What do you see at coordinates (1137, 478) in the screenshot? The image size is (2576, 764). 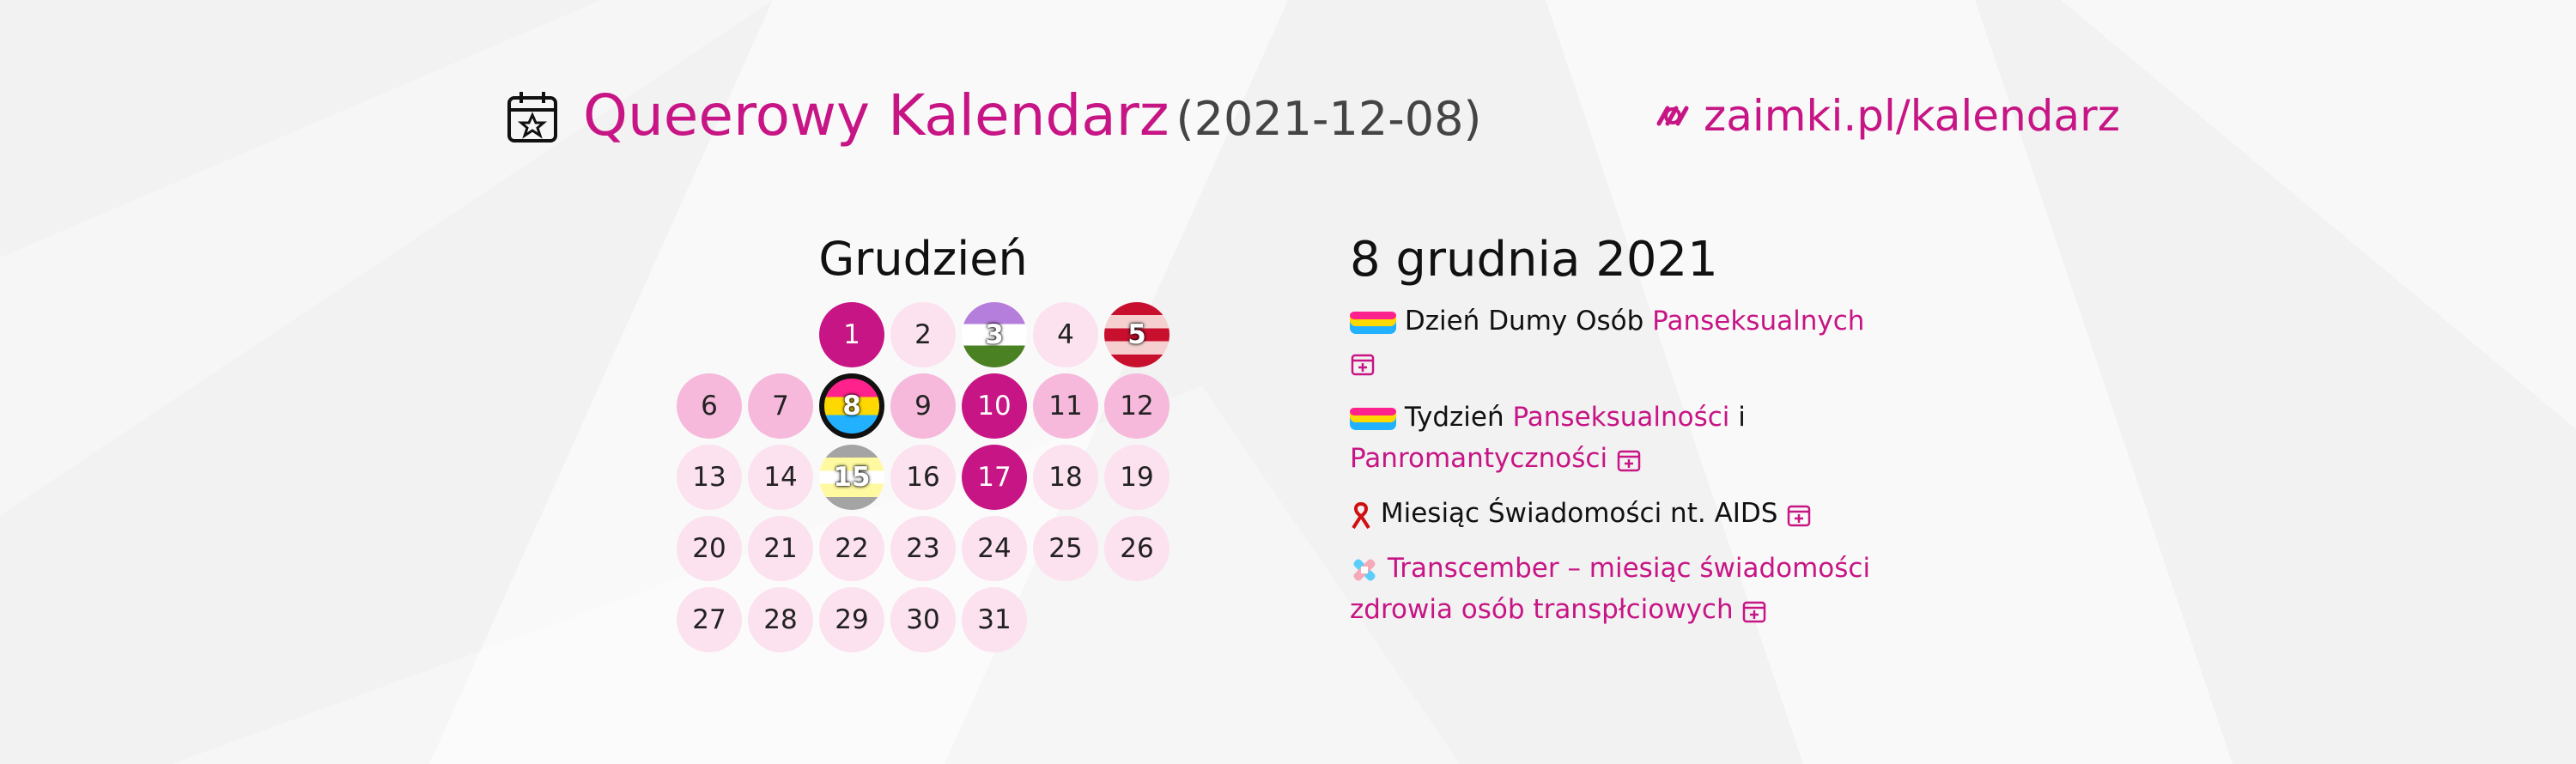 I see `day: 19` at bounding box center [1137, 478].